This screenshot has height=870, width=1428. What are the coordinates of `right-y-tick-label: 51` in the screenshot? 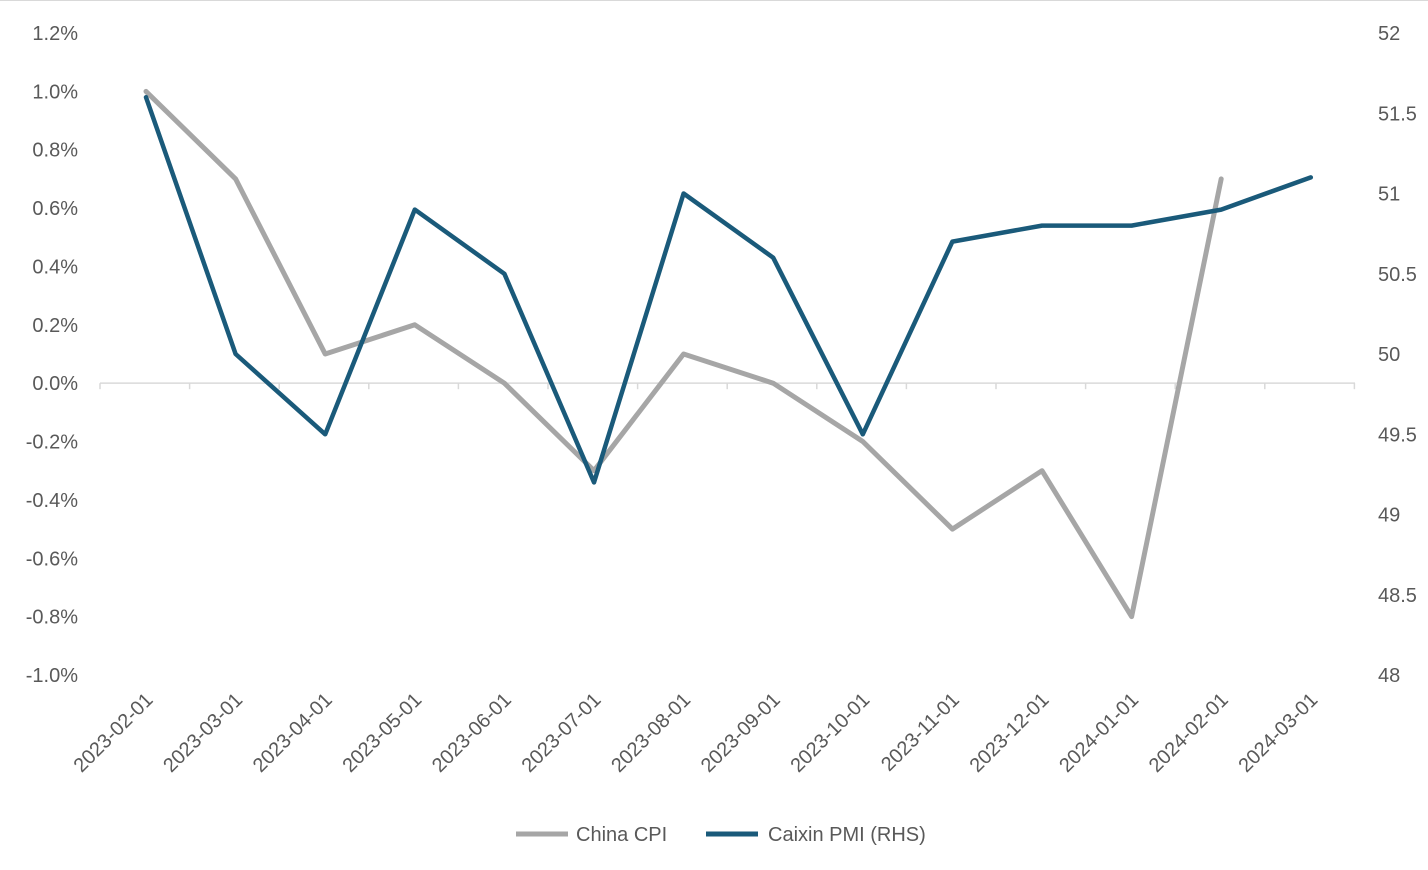 It's located at (1389, 195).